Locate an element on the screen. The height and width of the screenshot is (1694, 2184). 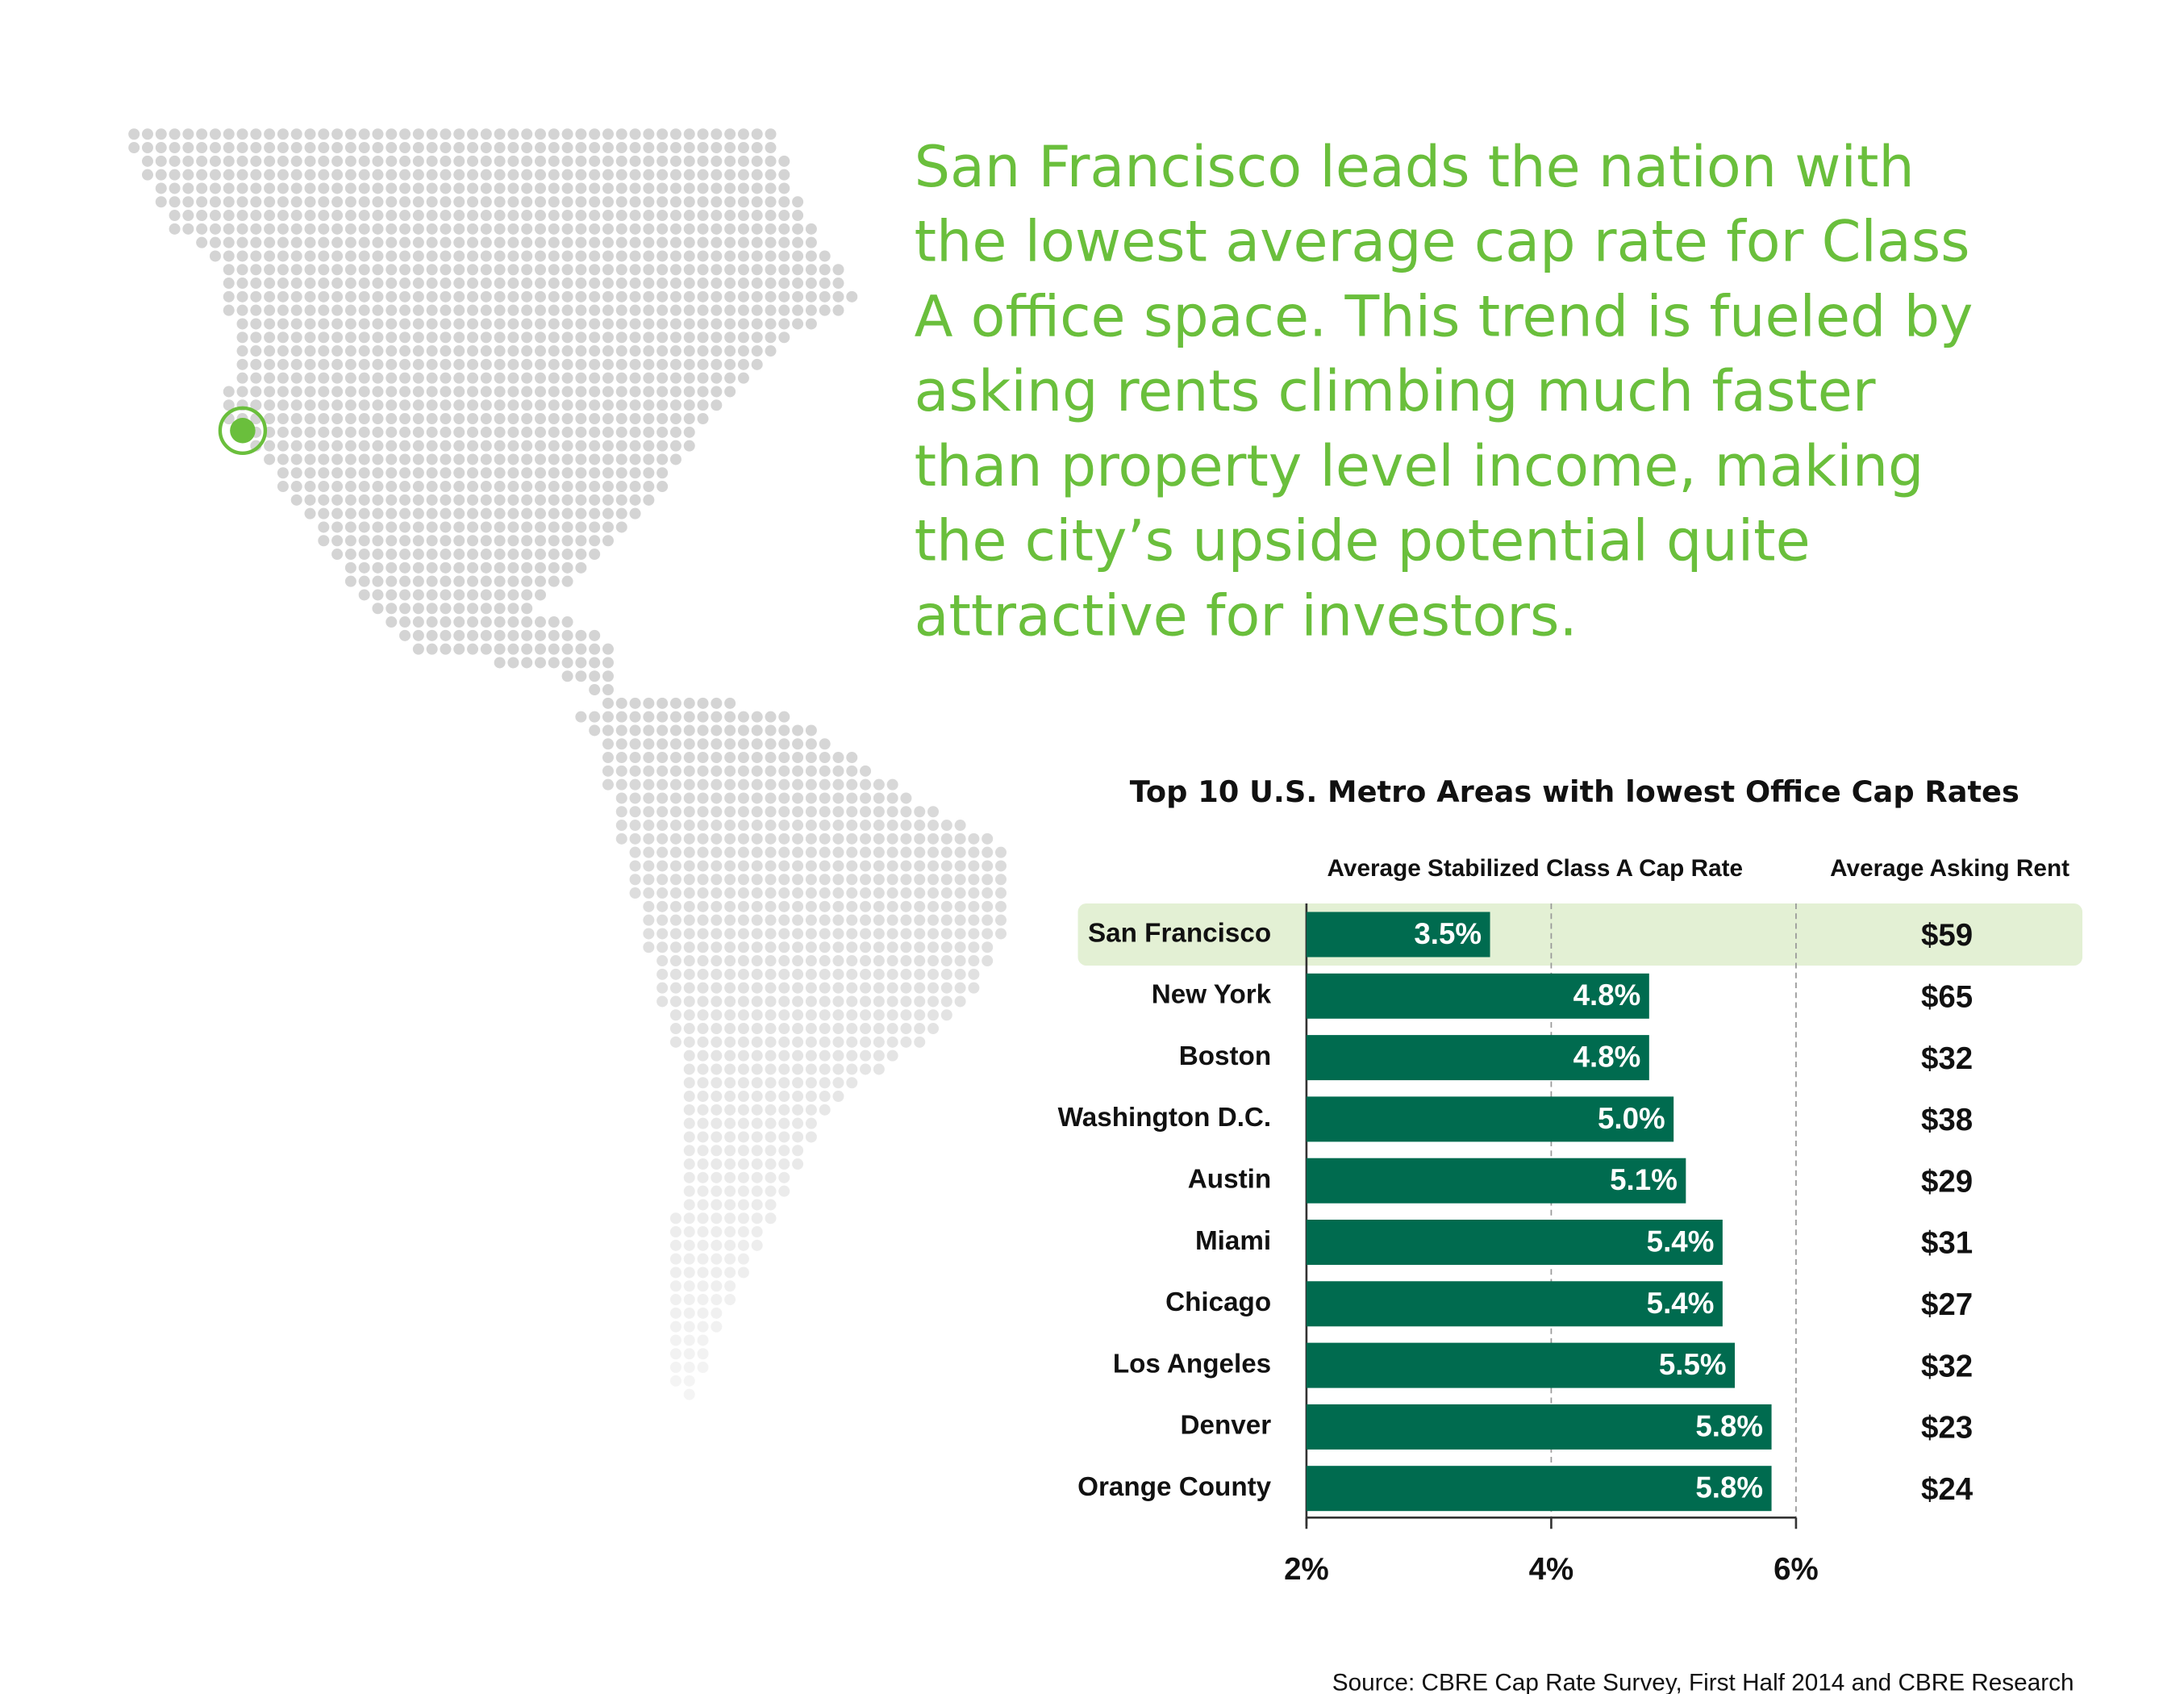
rent-label: $29 is located at coordinates (1947, 1181).